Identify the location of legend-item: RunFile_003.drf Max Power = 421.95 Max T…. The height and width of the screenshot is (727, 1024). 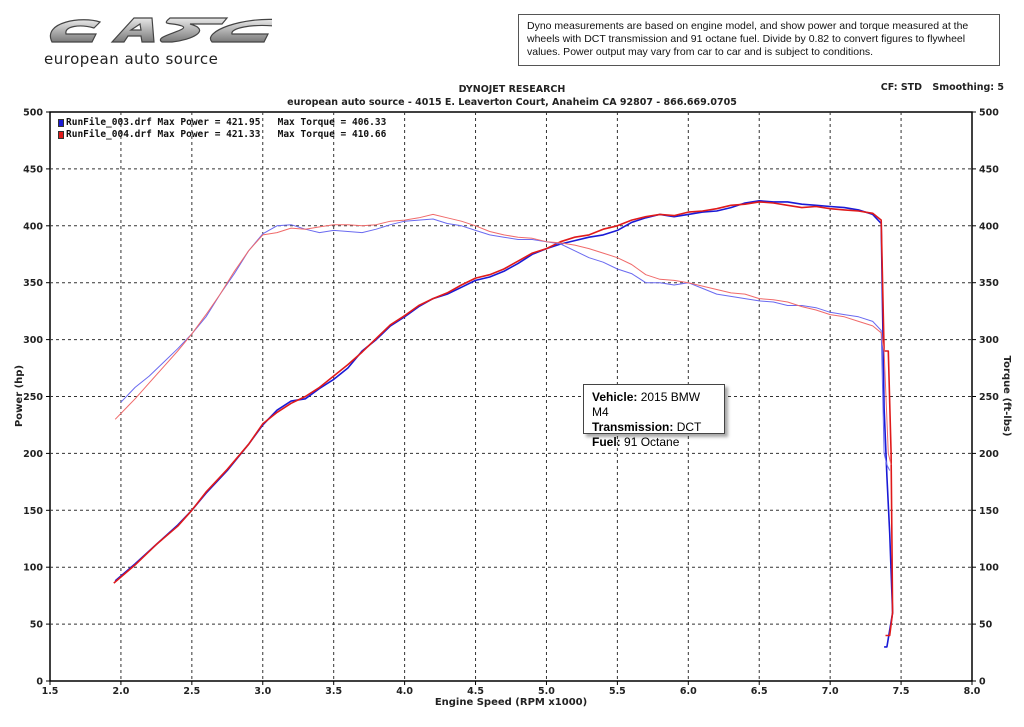
(222, 123).